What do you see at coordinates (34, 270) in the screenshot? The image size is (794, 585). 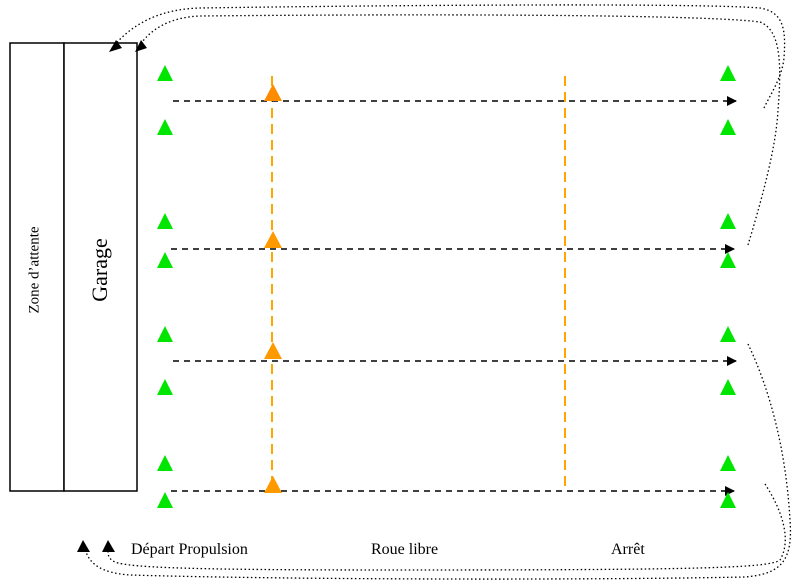 I see `waiting-zone-label: Zone d’attente` at bounding box center [34, 270].